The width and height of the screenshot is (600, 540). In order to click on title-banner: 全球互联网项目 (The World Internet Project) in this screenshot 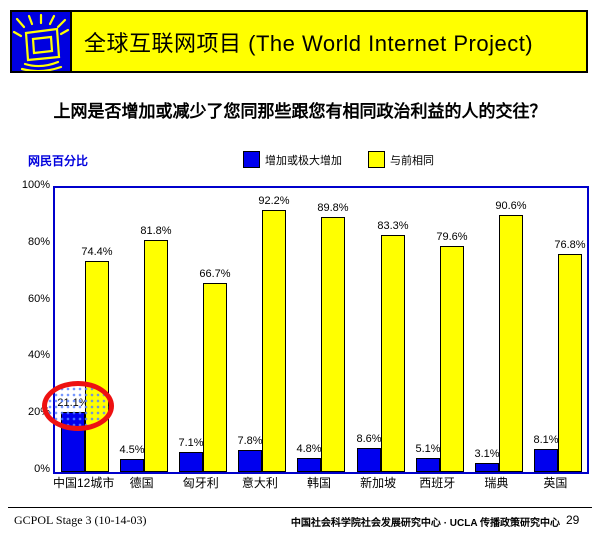, I will do `click(299, 41)`.